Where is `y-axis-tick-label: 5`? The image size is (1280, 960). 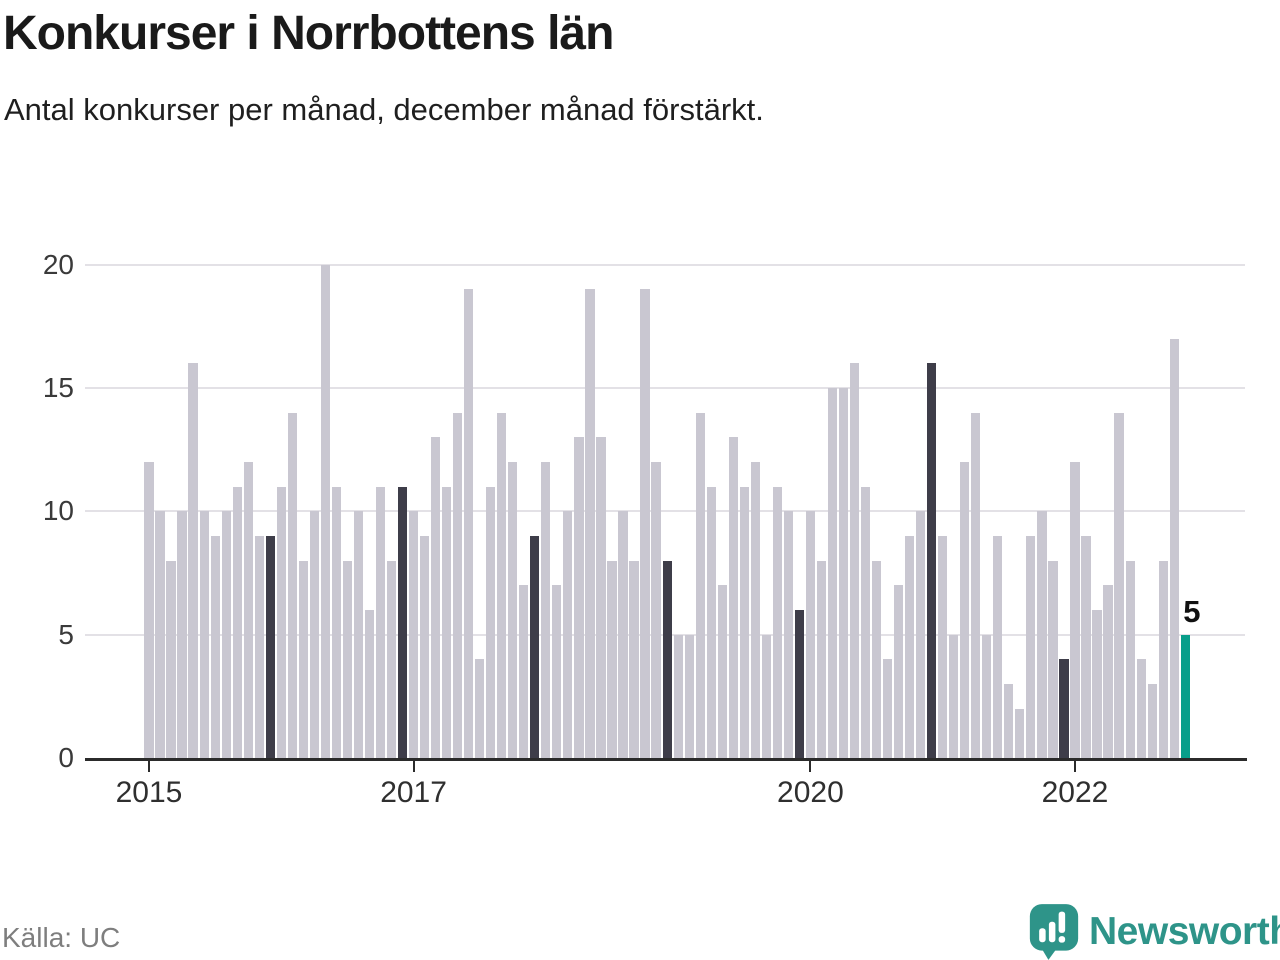
y-axis-tick-label: 5 is located at coordinates (66, 634).